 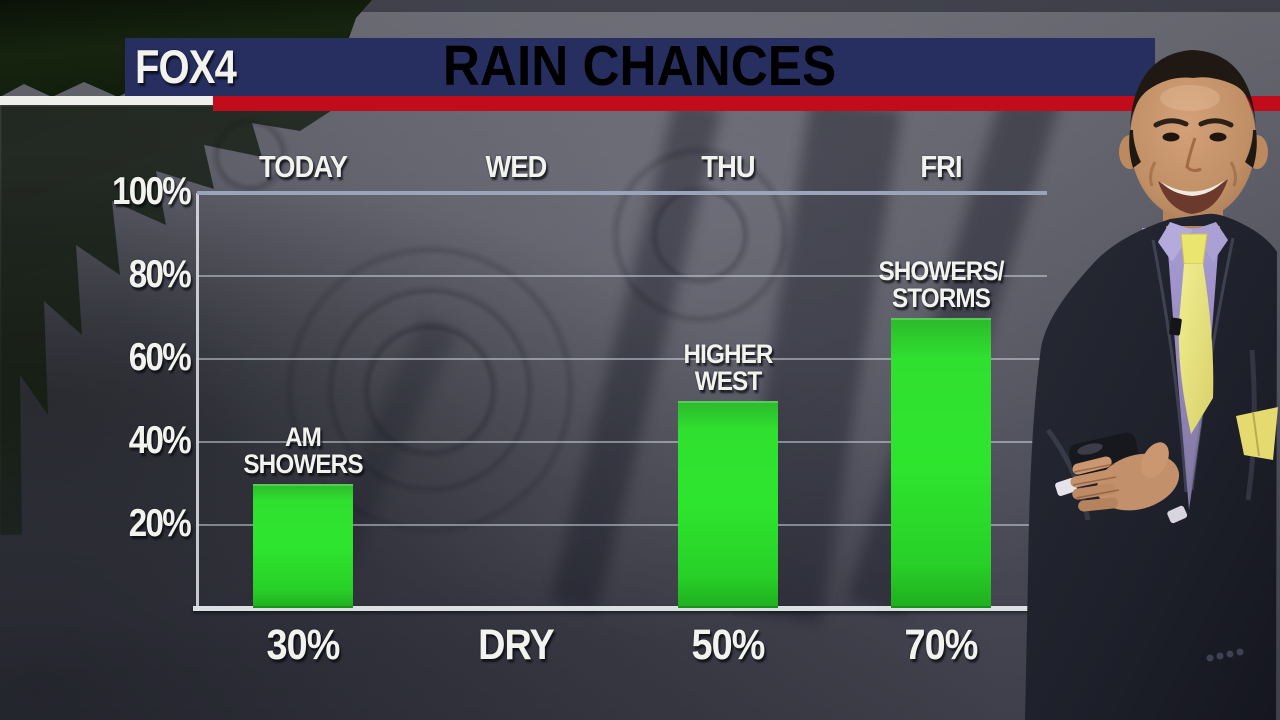 What do you see at coordinates (1218, 137) in the screenshot?
I see `right-eye` at bounding box center [1218, 137].